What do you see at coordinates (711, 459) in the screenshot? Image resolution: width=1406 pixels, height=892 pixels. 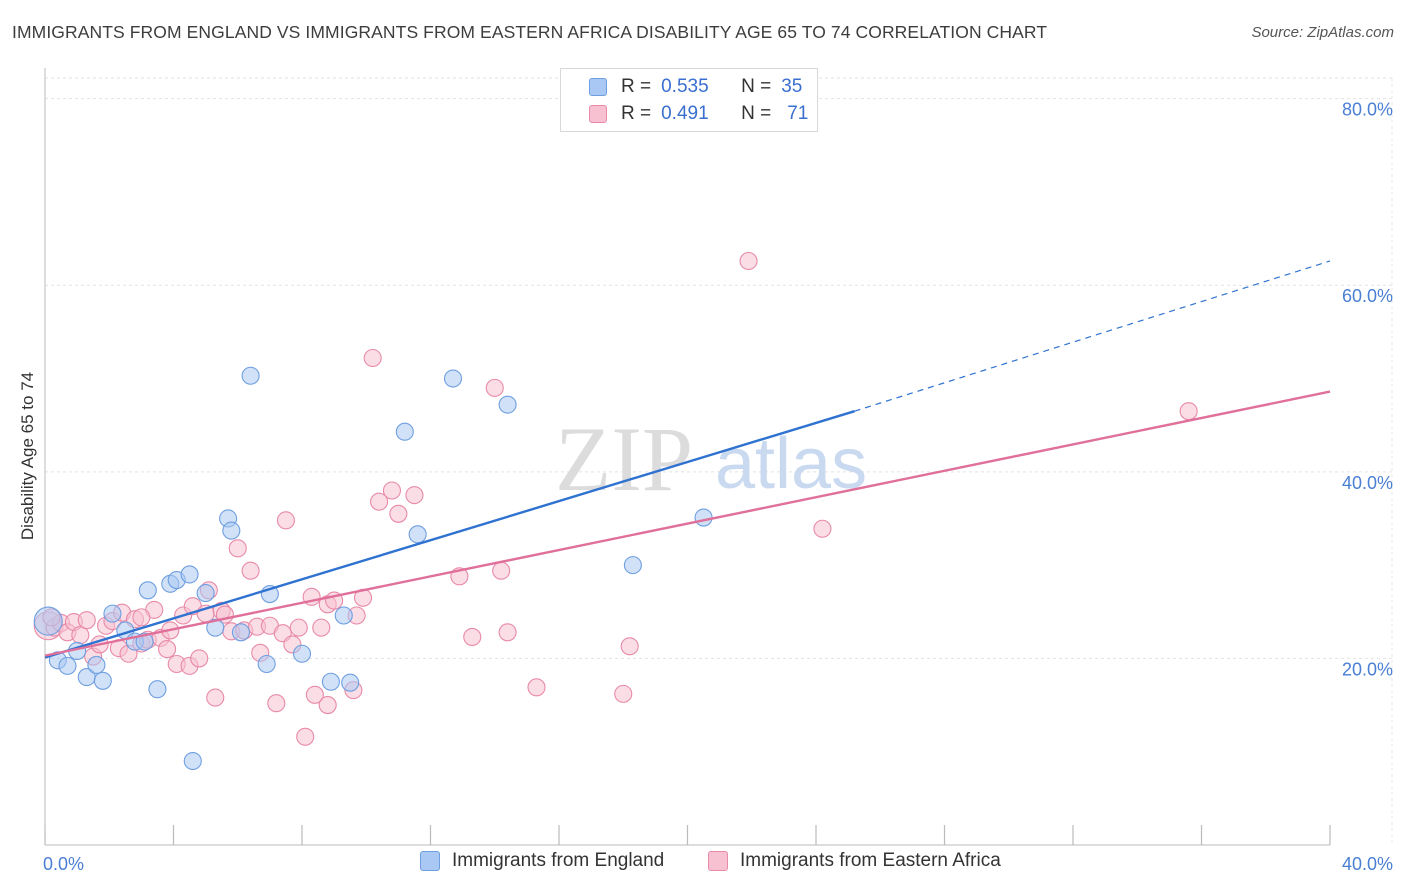 I see `watermark: ZIP atlas` at bounding box center [711, 459].